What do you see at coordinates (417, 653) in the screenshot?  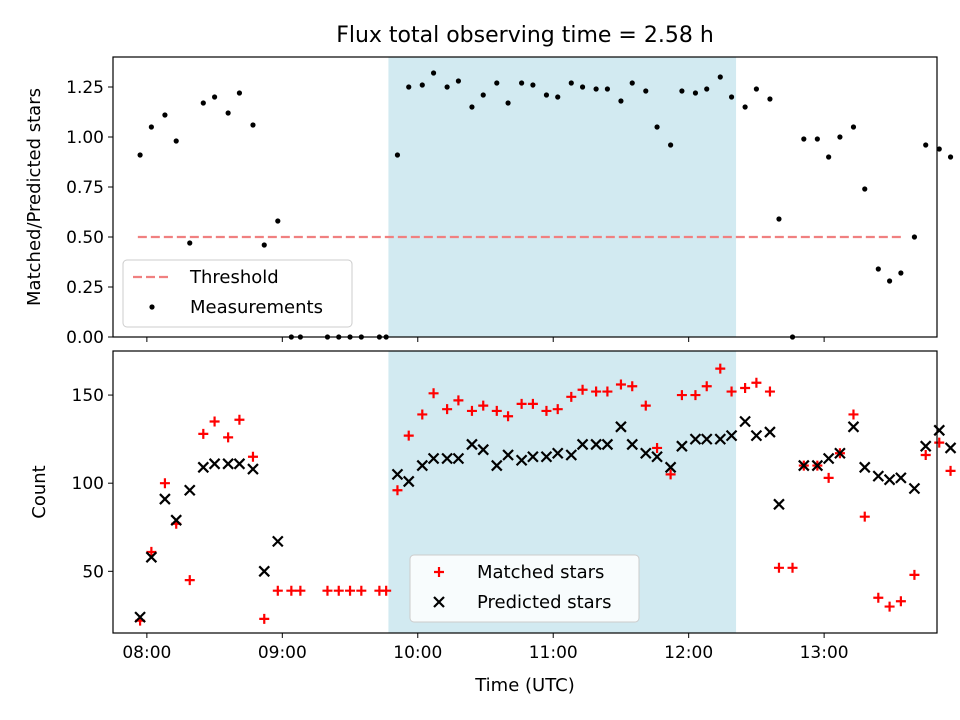 I see `x-tick-label: 10:00` at bounding box center [417, 653].